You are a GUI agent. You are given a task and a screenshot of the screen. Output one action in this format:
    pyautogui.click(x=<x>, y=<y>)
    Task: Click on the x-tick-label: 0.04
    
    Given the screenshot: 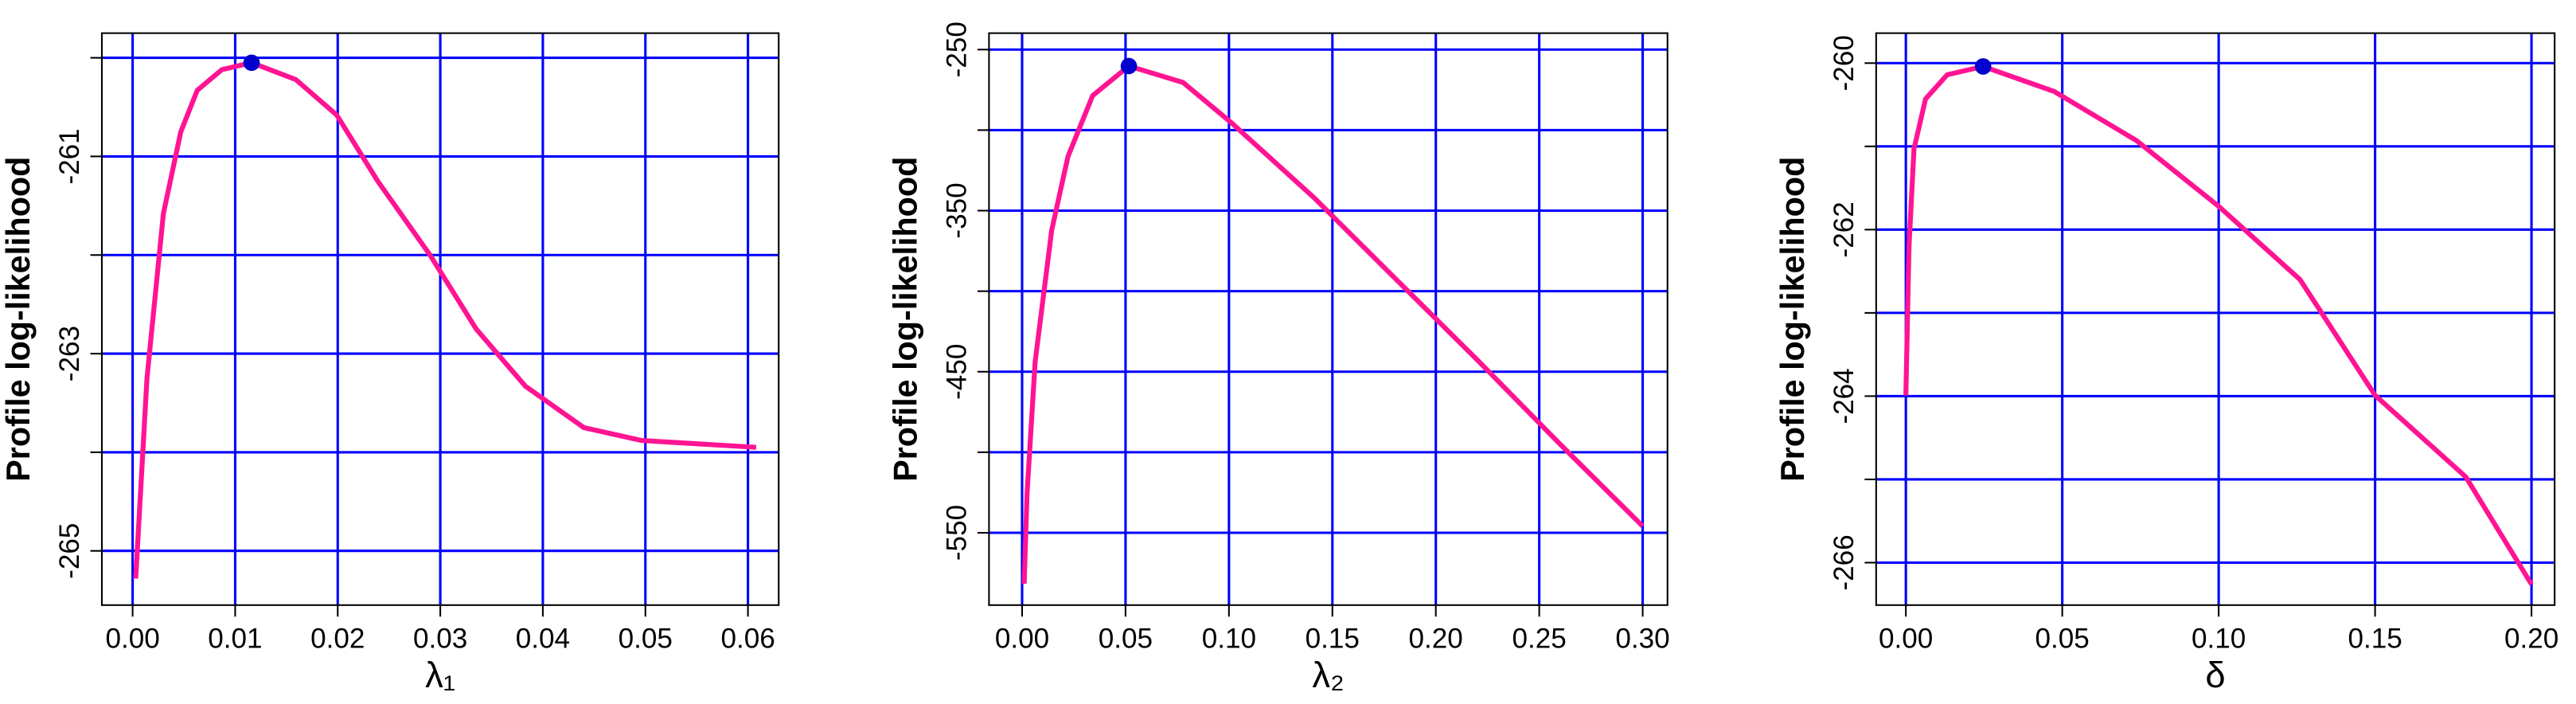 What is the action you would take?
    pyautogui.click(x=543, y=638)
    